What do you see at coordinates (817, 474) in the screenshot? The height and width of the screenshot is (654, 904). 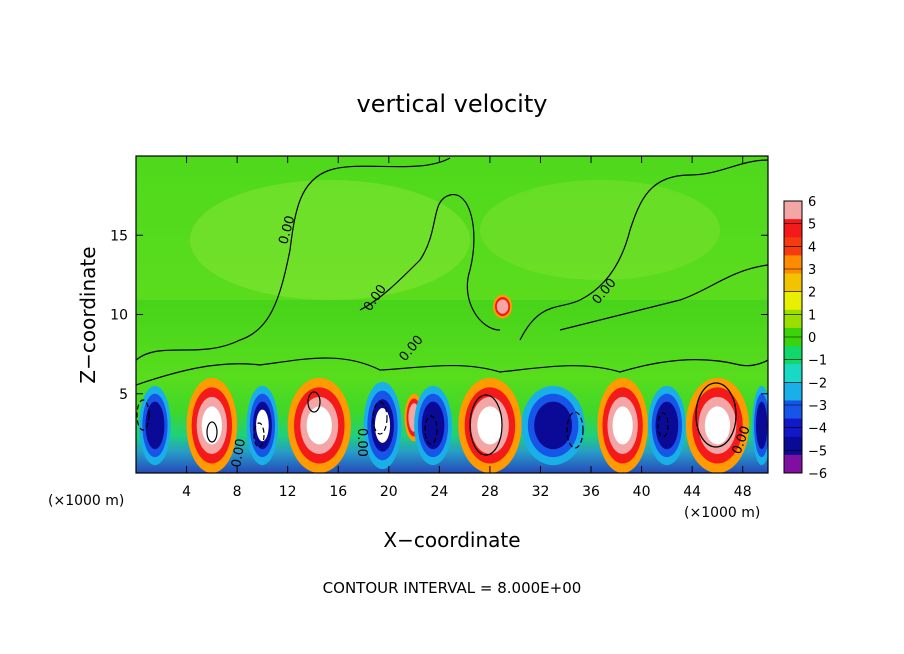 I see `colorbar-label: −6` at bounding box center [817, 474].